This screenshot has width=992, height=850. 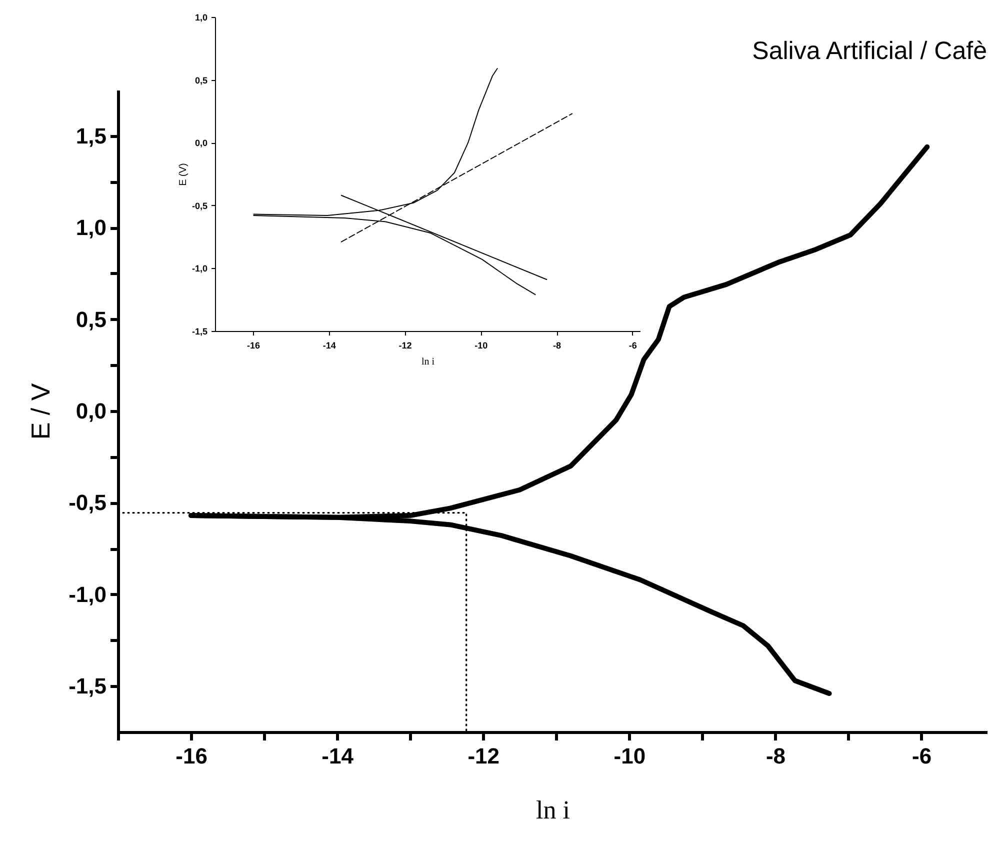 I want to click on chart-title: Saliva Artificial / Cafè, so click(x=869, y=51).